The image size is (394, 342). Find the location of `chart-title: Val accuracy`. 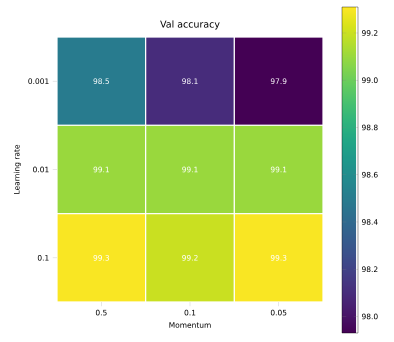

chart-title: Val accuracy is located at coordinates (190, 25).